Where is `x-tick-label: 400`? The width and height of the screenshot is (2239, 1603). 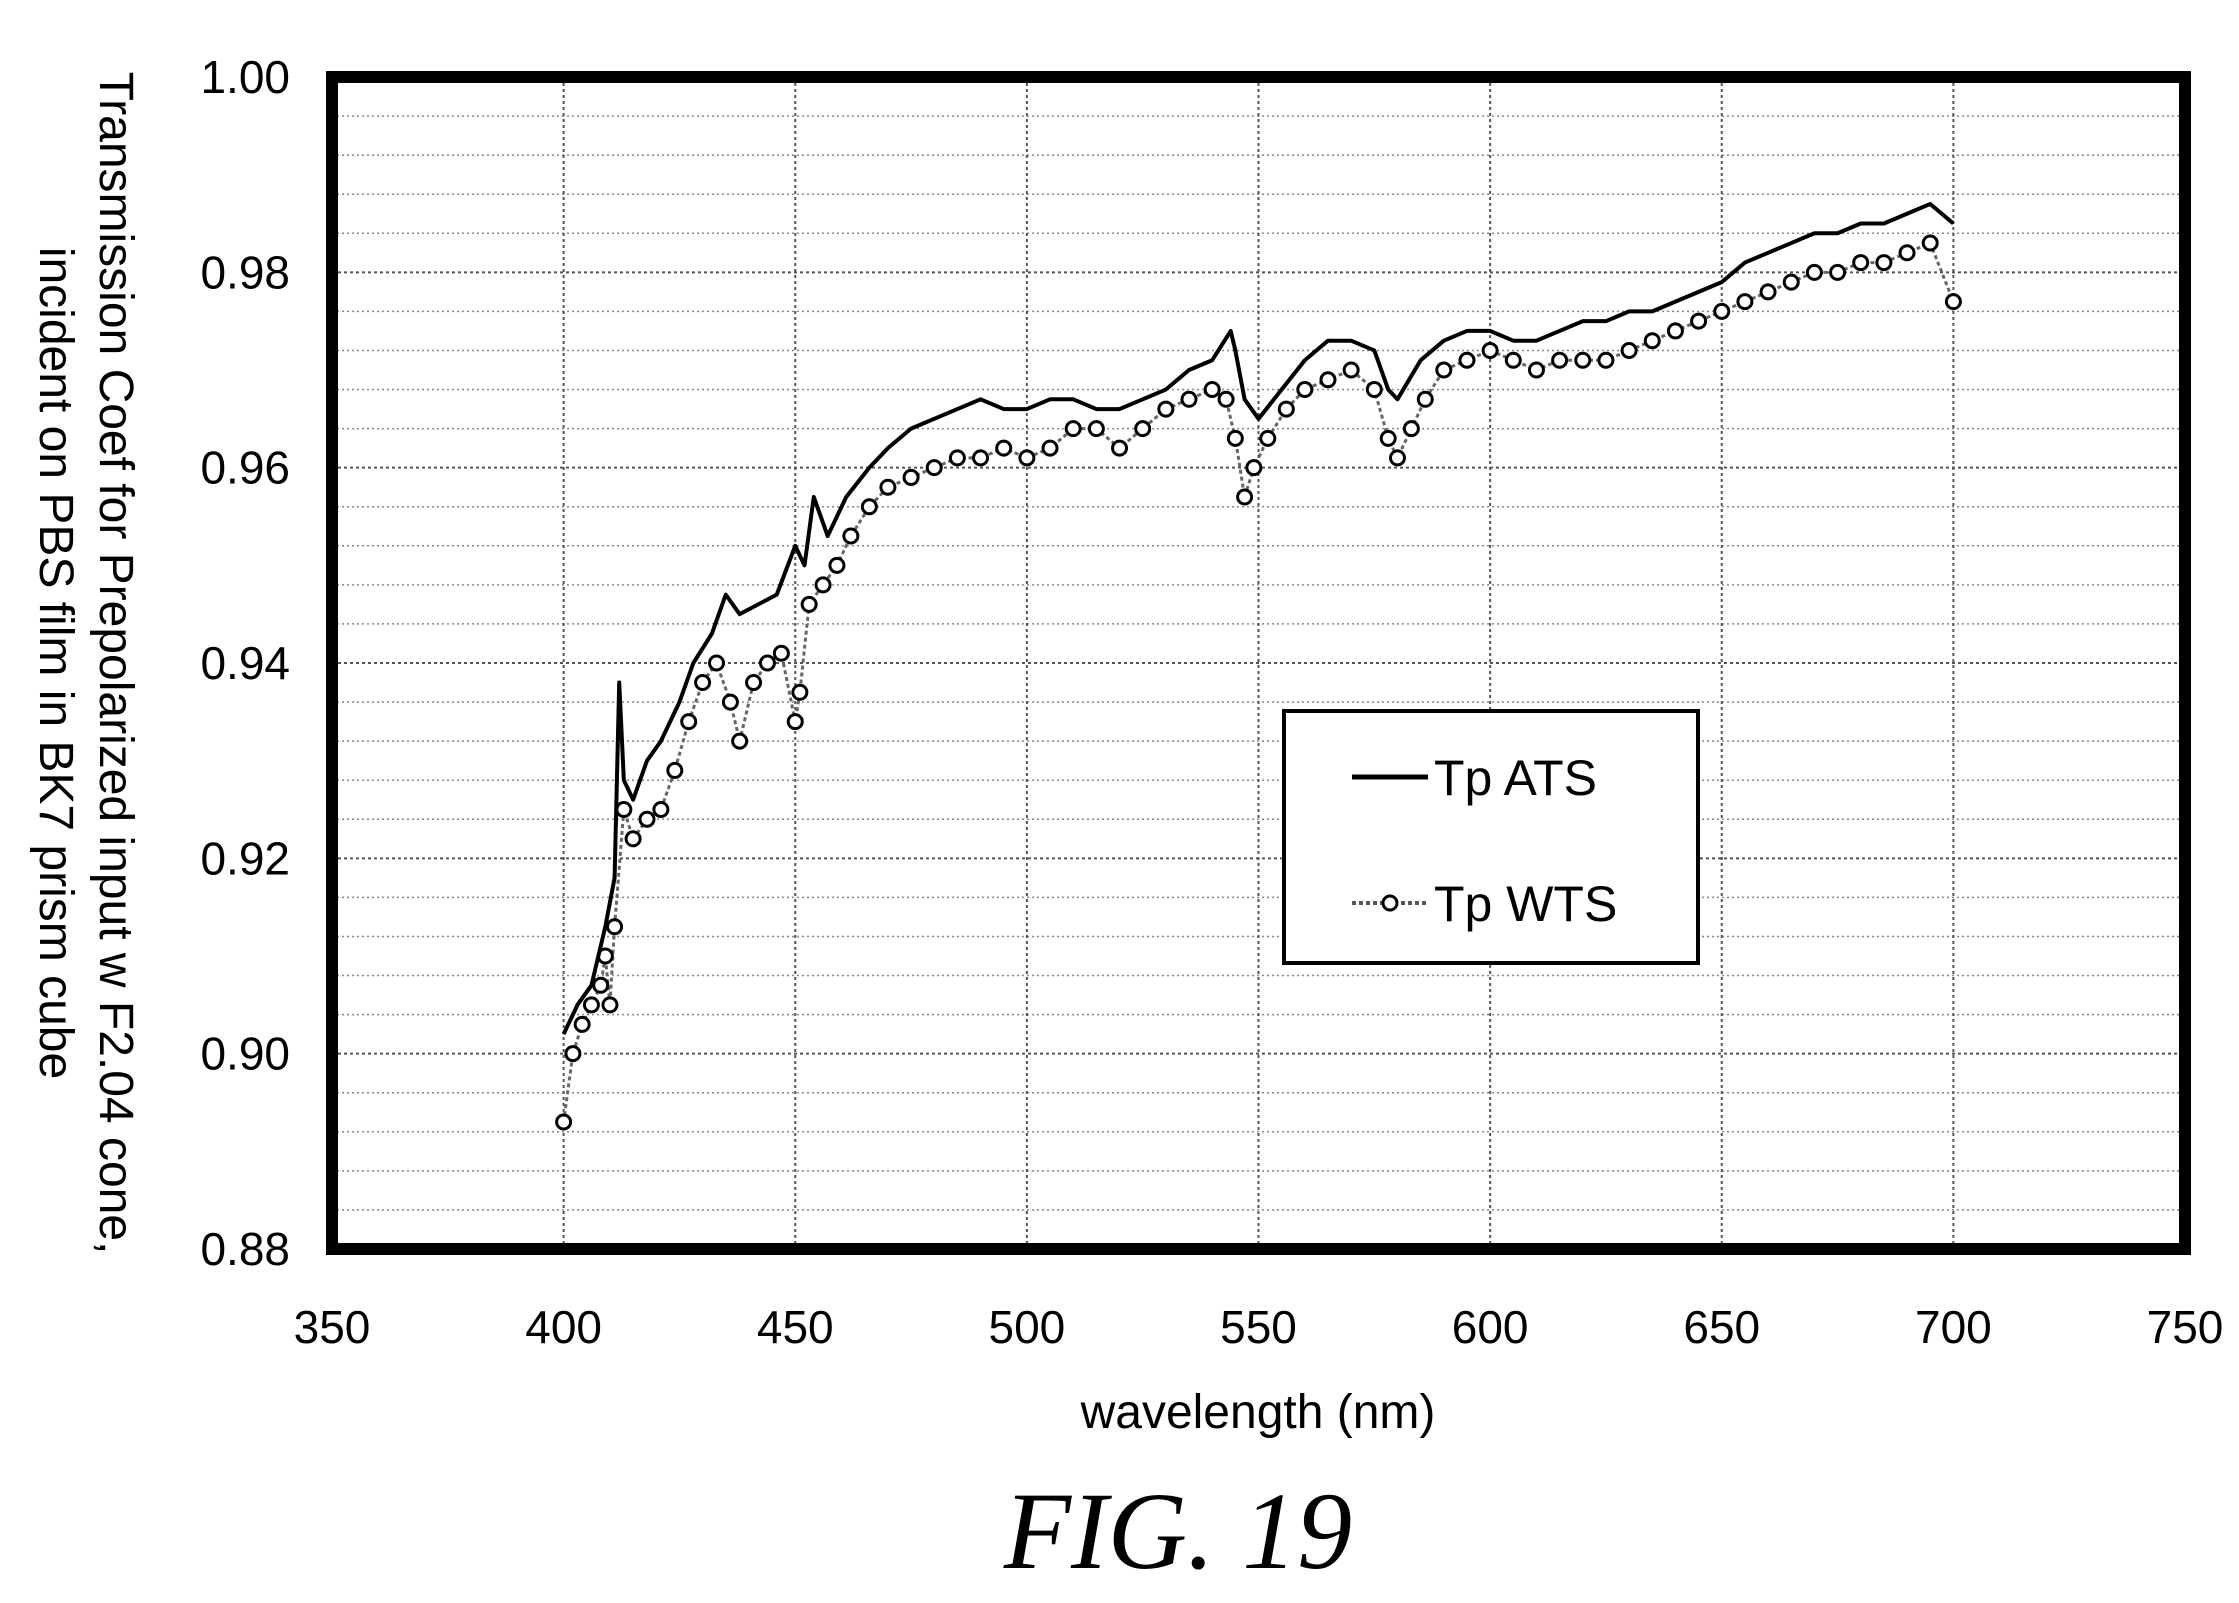
x-tick-label: 400 is located at coordinates (563, 1327).